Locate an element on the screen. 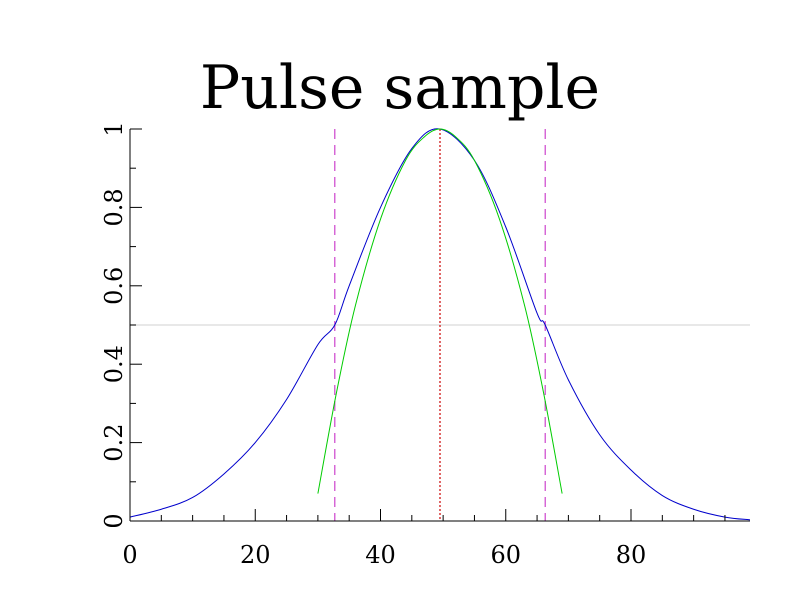  y-tick-label: 0.6 is located at coordinates (114, 286).